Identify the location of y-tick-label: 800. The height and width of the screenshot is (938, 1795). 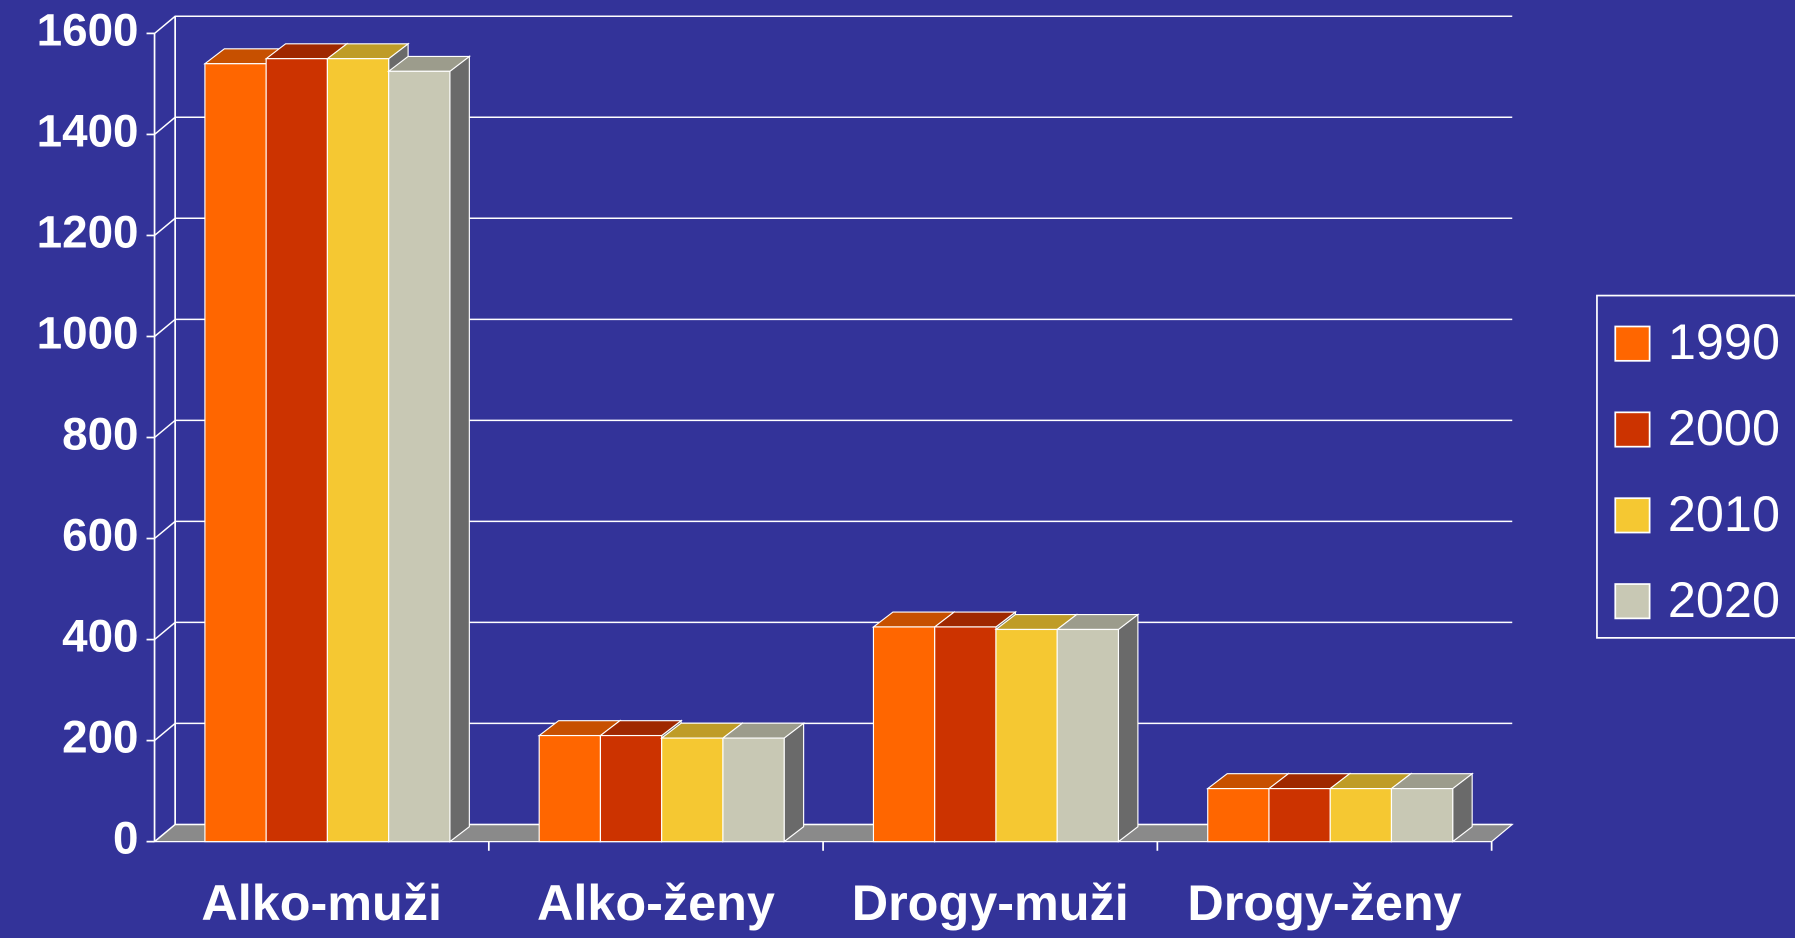
(100, 434).